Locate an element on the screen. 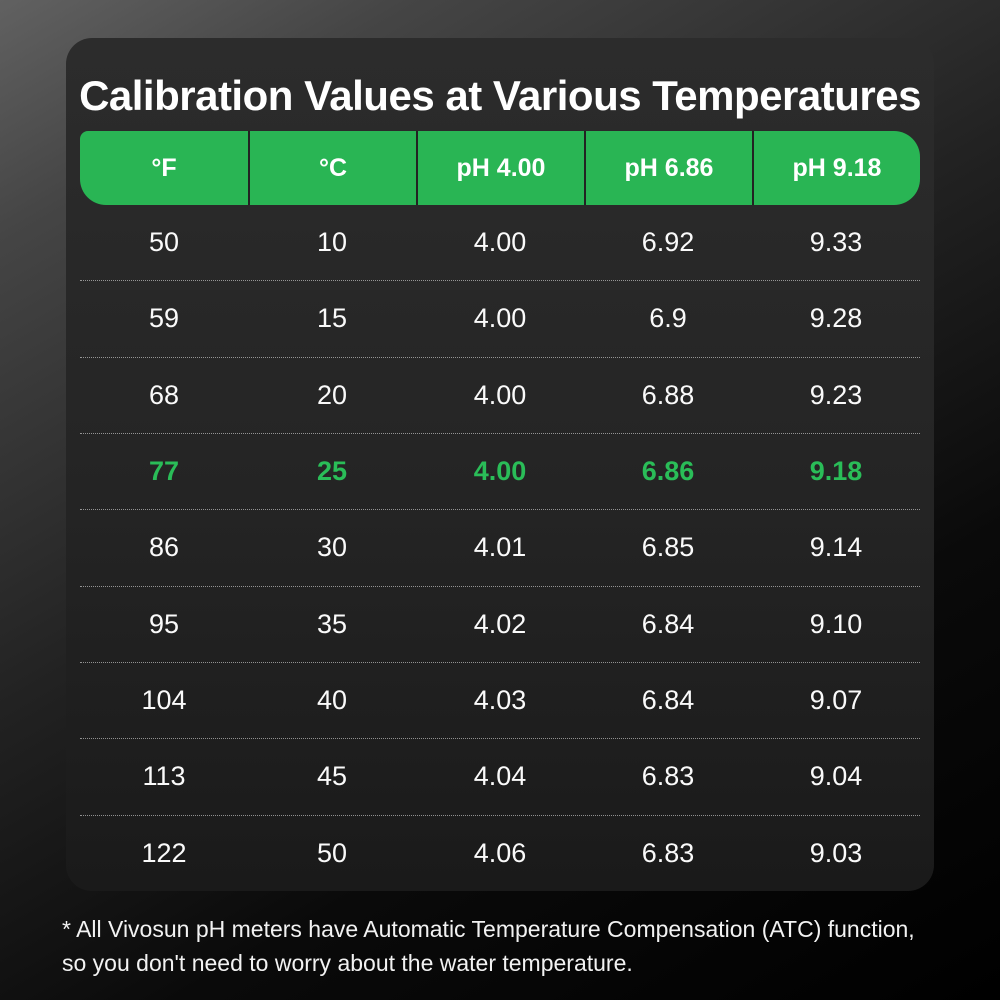 This screenshot has height=1000, width=1000. table-row: 77 25 4.00 6.86 9.18 is located at coordinates (500, 470).